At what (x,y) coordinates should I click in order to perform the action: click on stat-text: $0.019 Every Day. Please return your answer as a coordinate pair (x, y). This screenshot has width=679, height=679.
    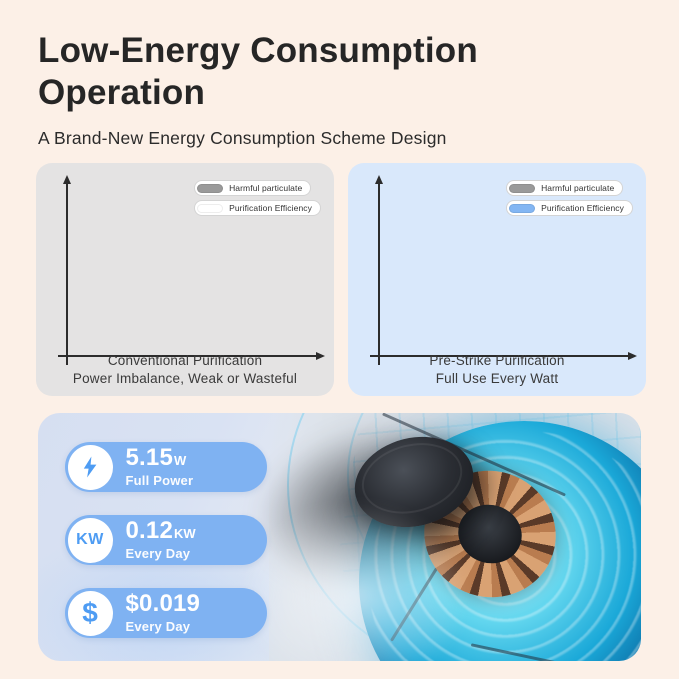
    Looking at the image, I should click on (163, 612).